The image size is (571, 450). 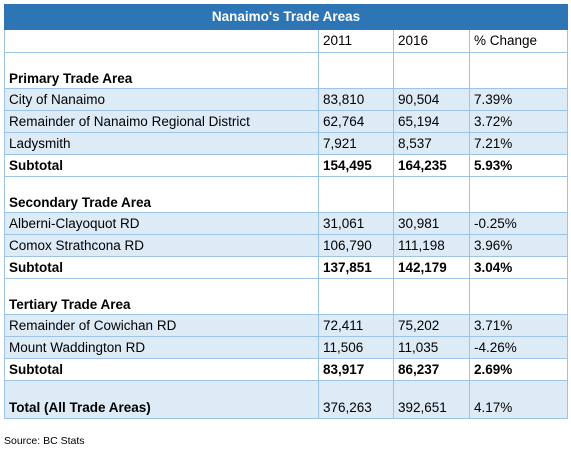 I want to click on value-2016: 90,504, so click(x=431, y=99).